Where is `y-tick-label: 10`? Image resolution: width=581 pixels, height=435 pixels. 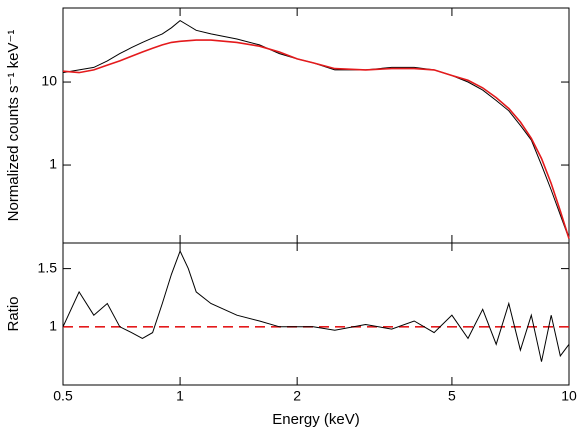 y-tick-label: 10 is located at coordinates (49, 81).